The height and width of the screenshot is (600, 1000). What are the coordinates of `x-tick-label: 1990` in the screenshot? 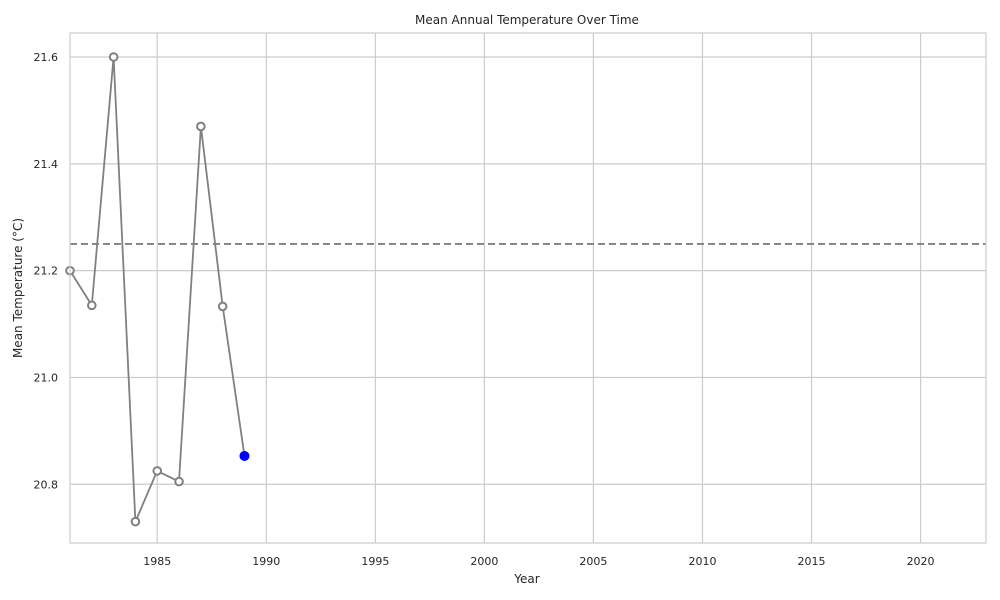 It's located at (266, 561).